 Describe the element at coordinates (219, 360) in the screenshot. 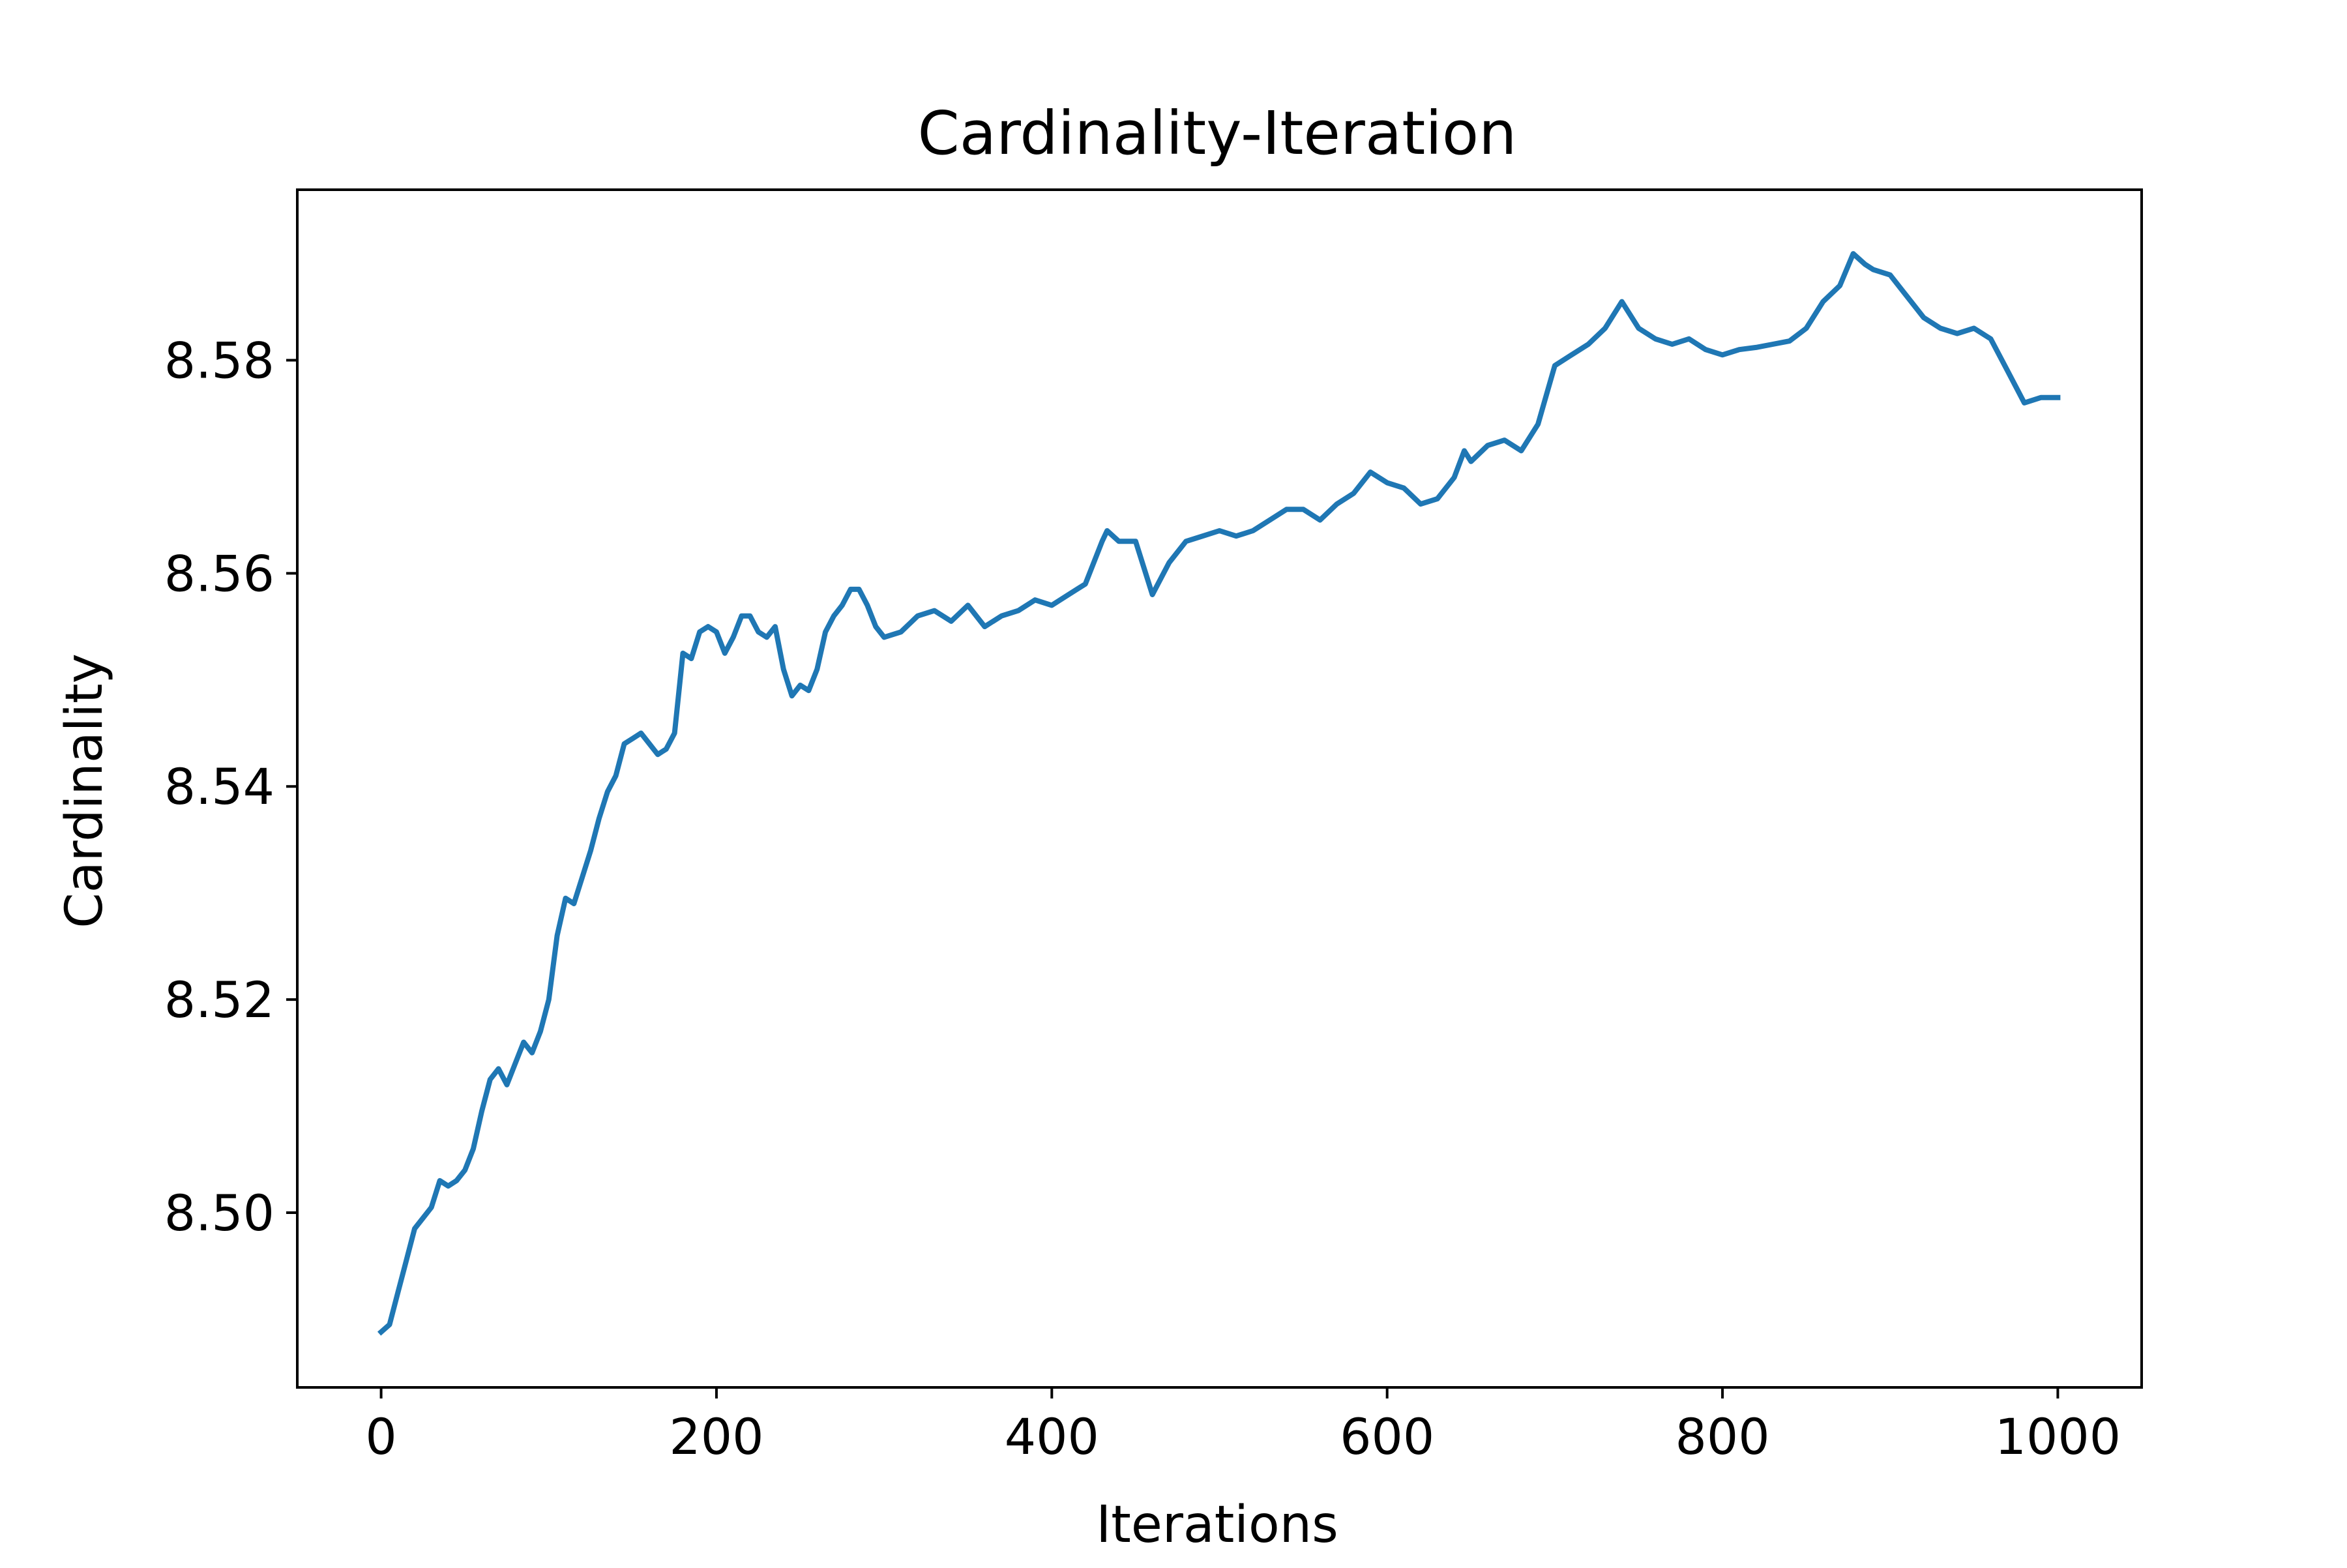

I see `y-tick-label: 8.58` at that location.